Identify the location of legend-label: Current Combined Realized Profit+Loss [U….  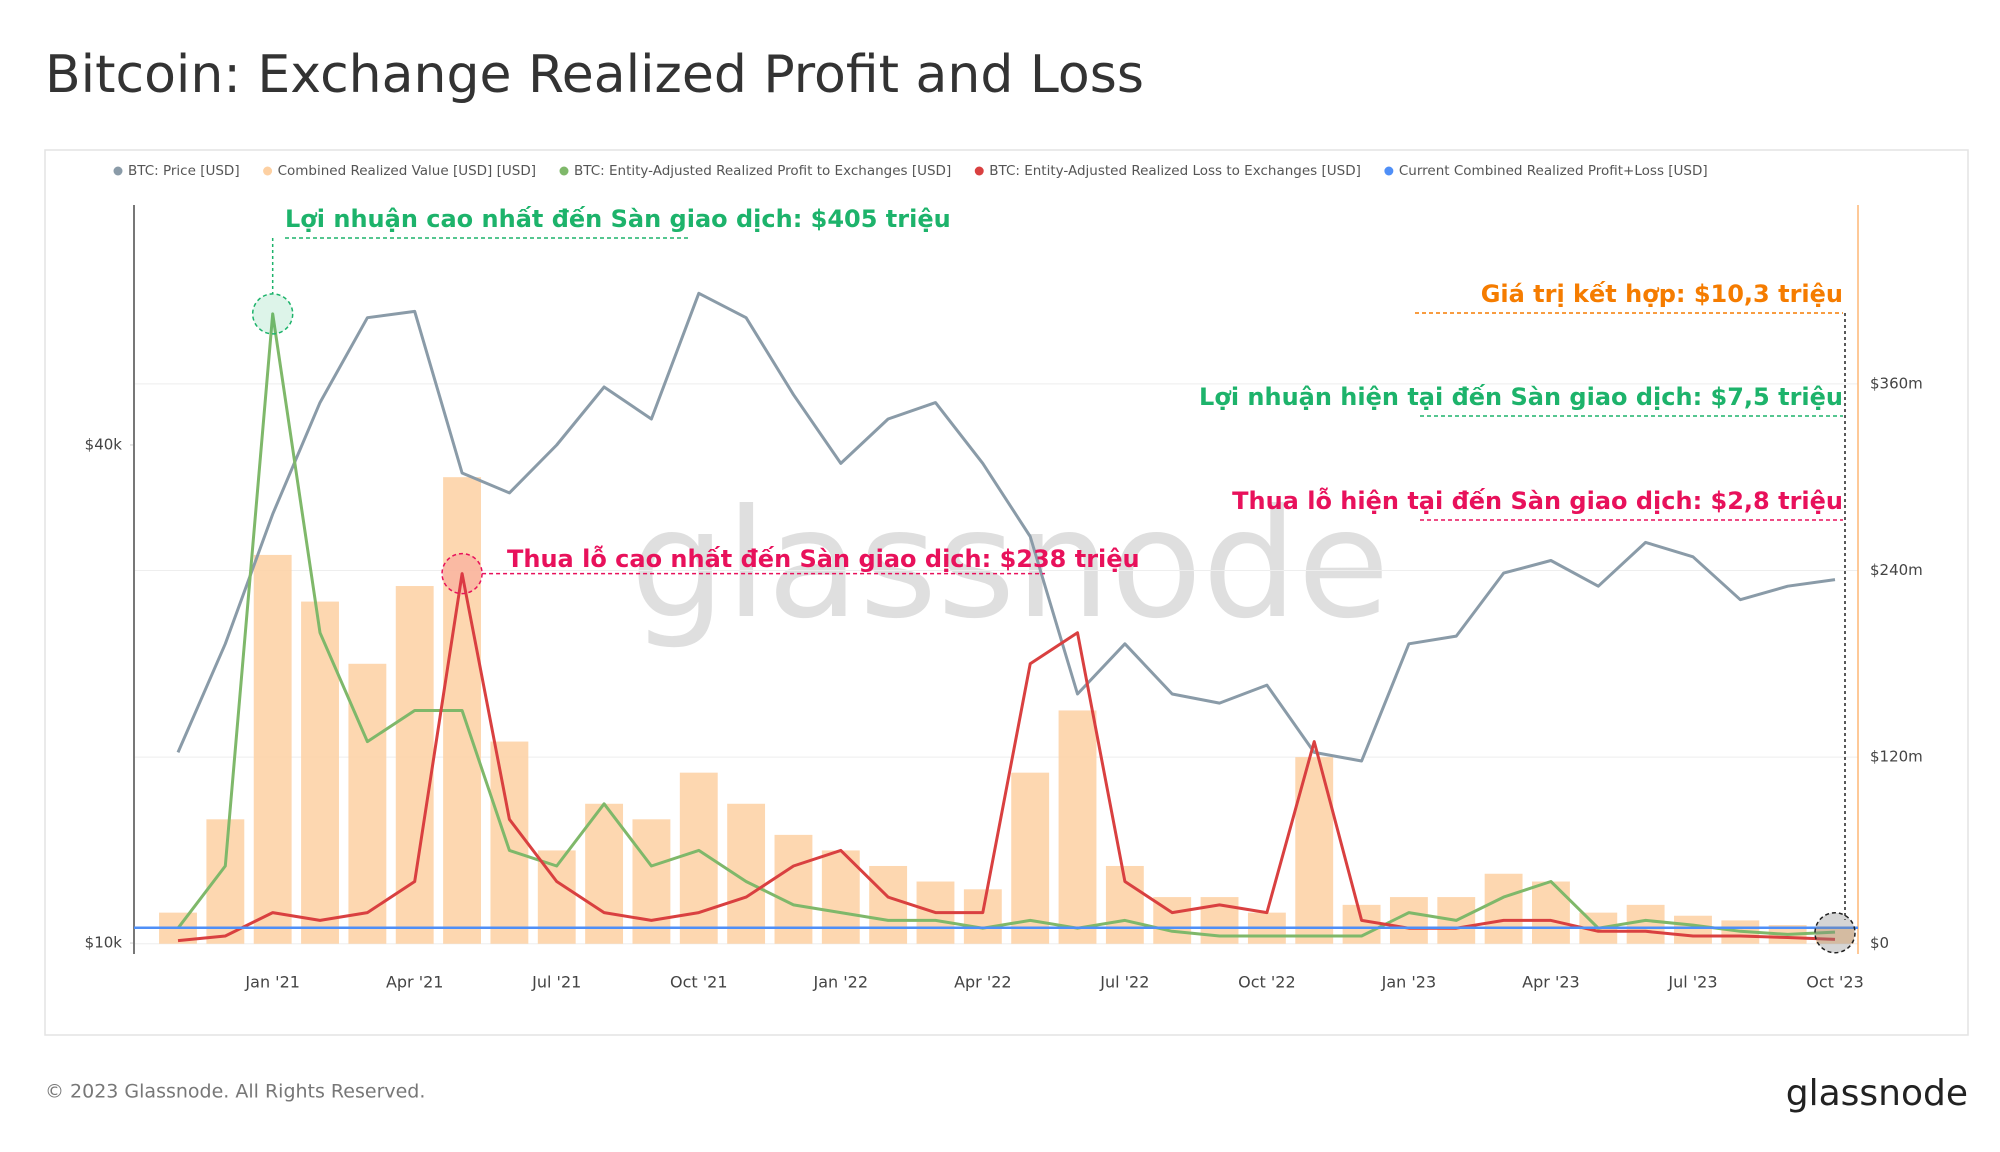
(1553, 171).